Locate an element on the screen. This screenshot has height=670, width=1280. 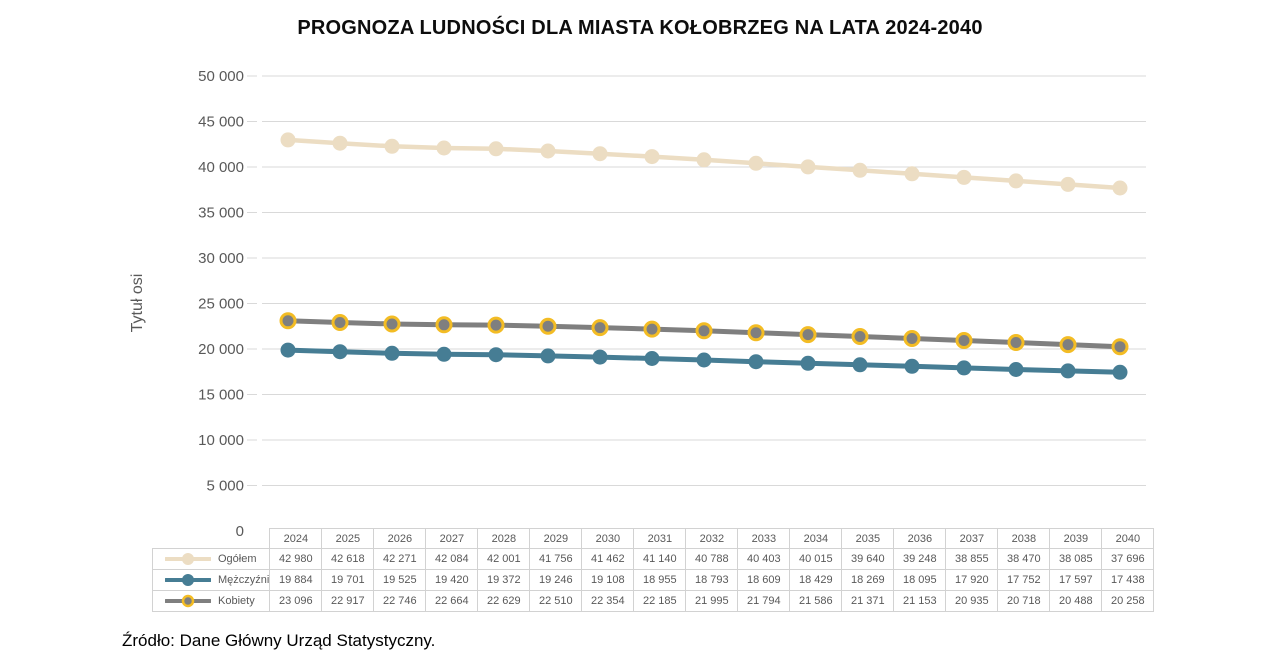
year-header: 2037 is located at coordinates (972, 538).